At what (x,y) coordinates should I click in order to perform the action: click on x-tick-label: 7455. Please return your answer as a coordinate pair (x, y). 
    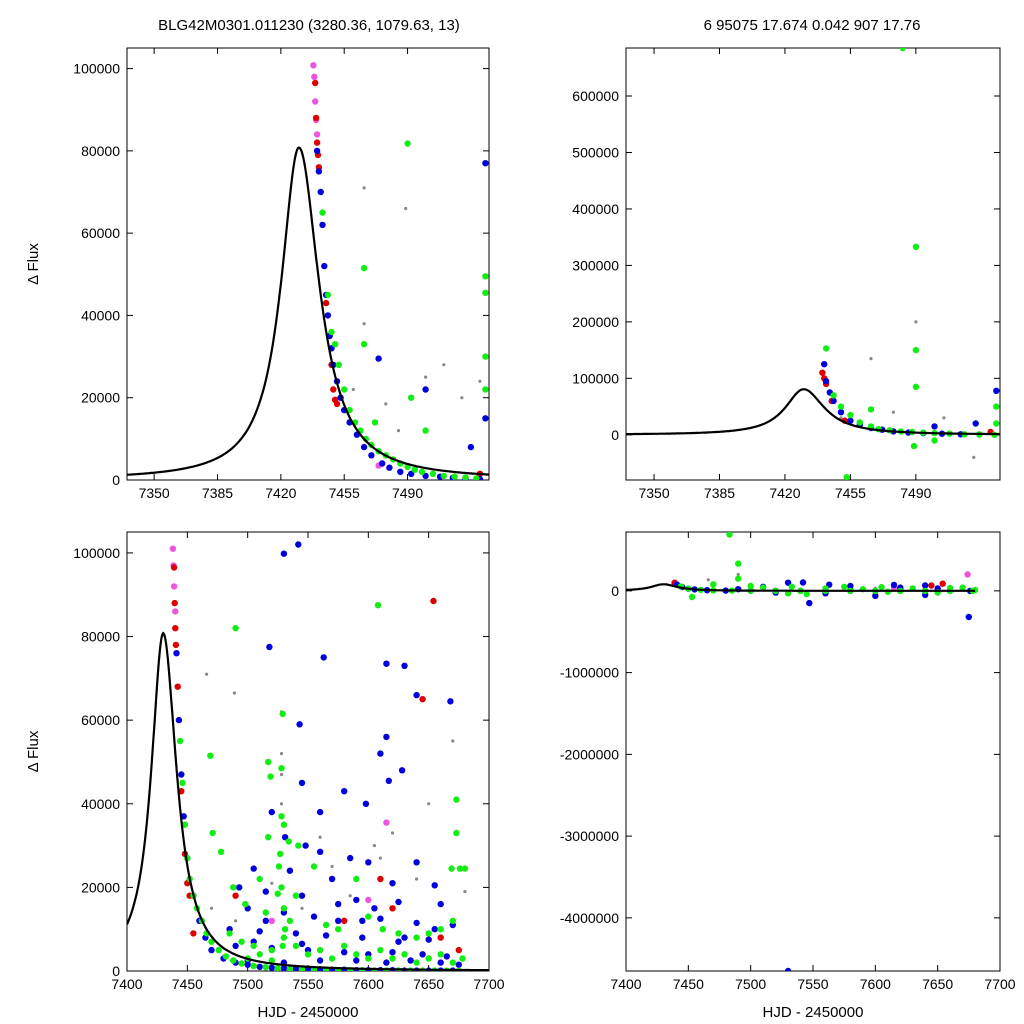
    Looking at the image, I should click on (344, 493).